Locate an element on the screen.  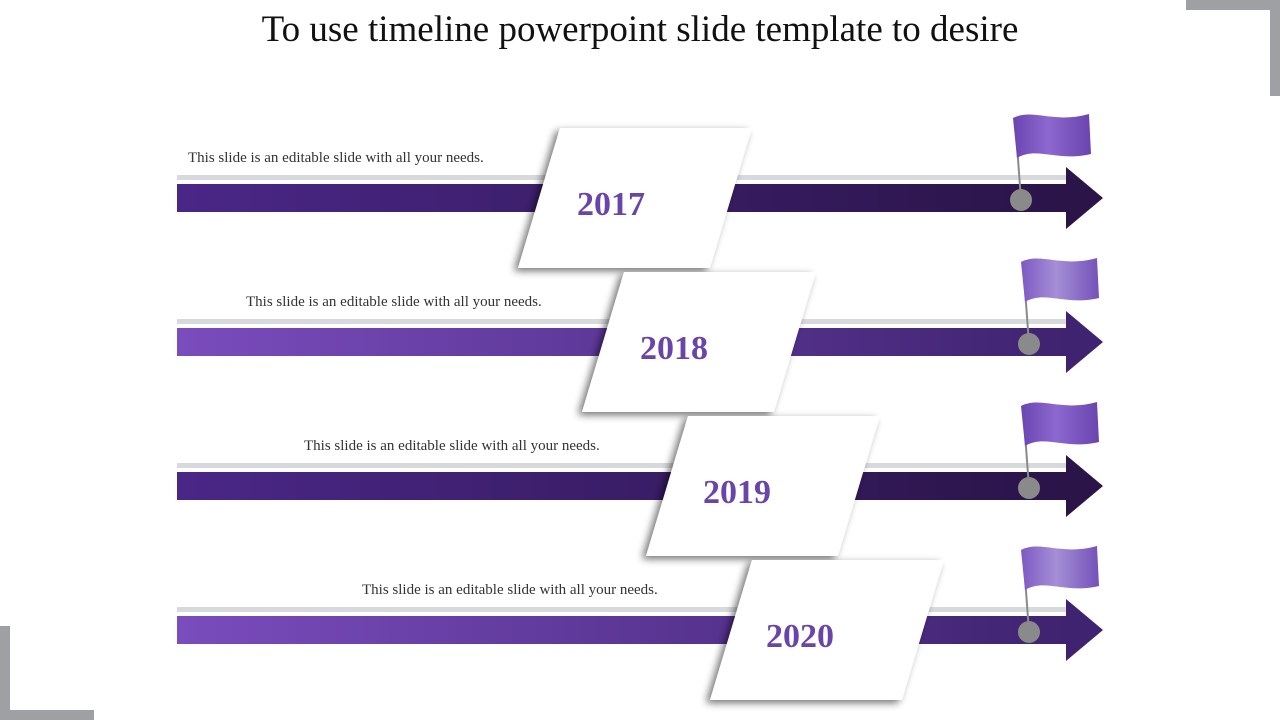
milestone-year: 2019 is located at coordinates (737, 492).